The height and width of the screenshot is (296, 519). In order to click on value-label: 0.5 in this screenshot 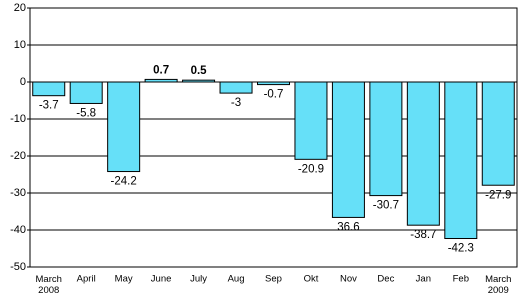, I will do `click(199, 71)`.